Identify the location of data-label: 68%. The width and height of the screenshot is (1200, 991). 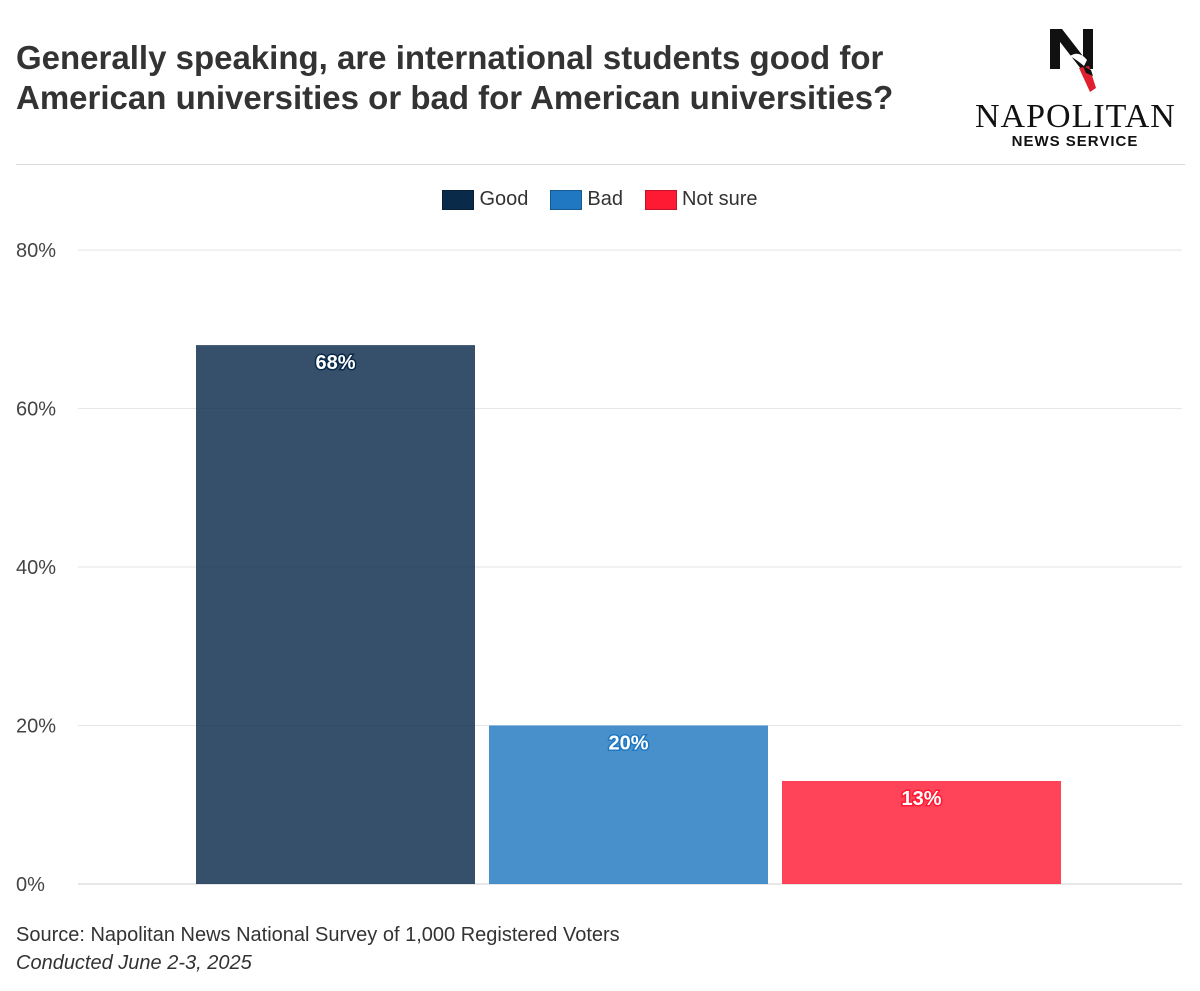
(335, 363).